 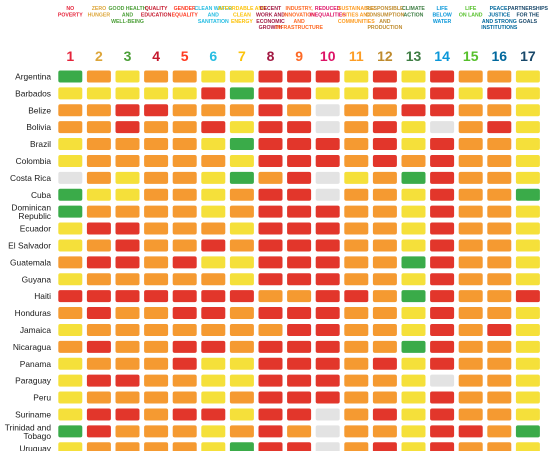 What do you see at coordinates (34, 161) in the screenshot?
I see `country-label: Colombia` at bounding box center [34, 161].